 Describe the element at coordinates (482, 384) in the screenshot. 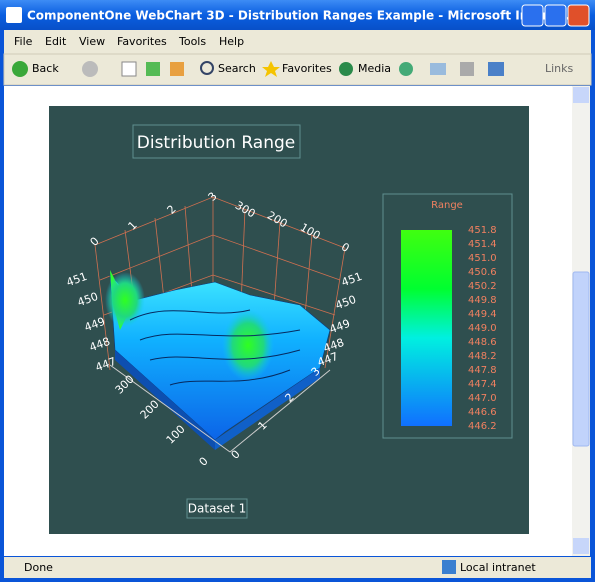

I see `legend-label: 447.4` at that location.